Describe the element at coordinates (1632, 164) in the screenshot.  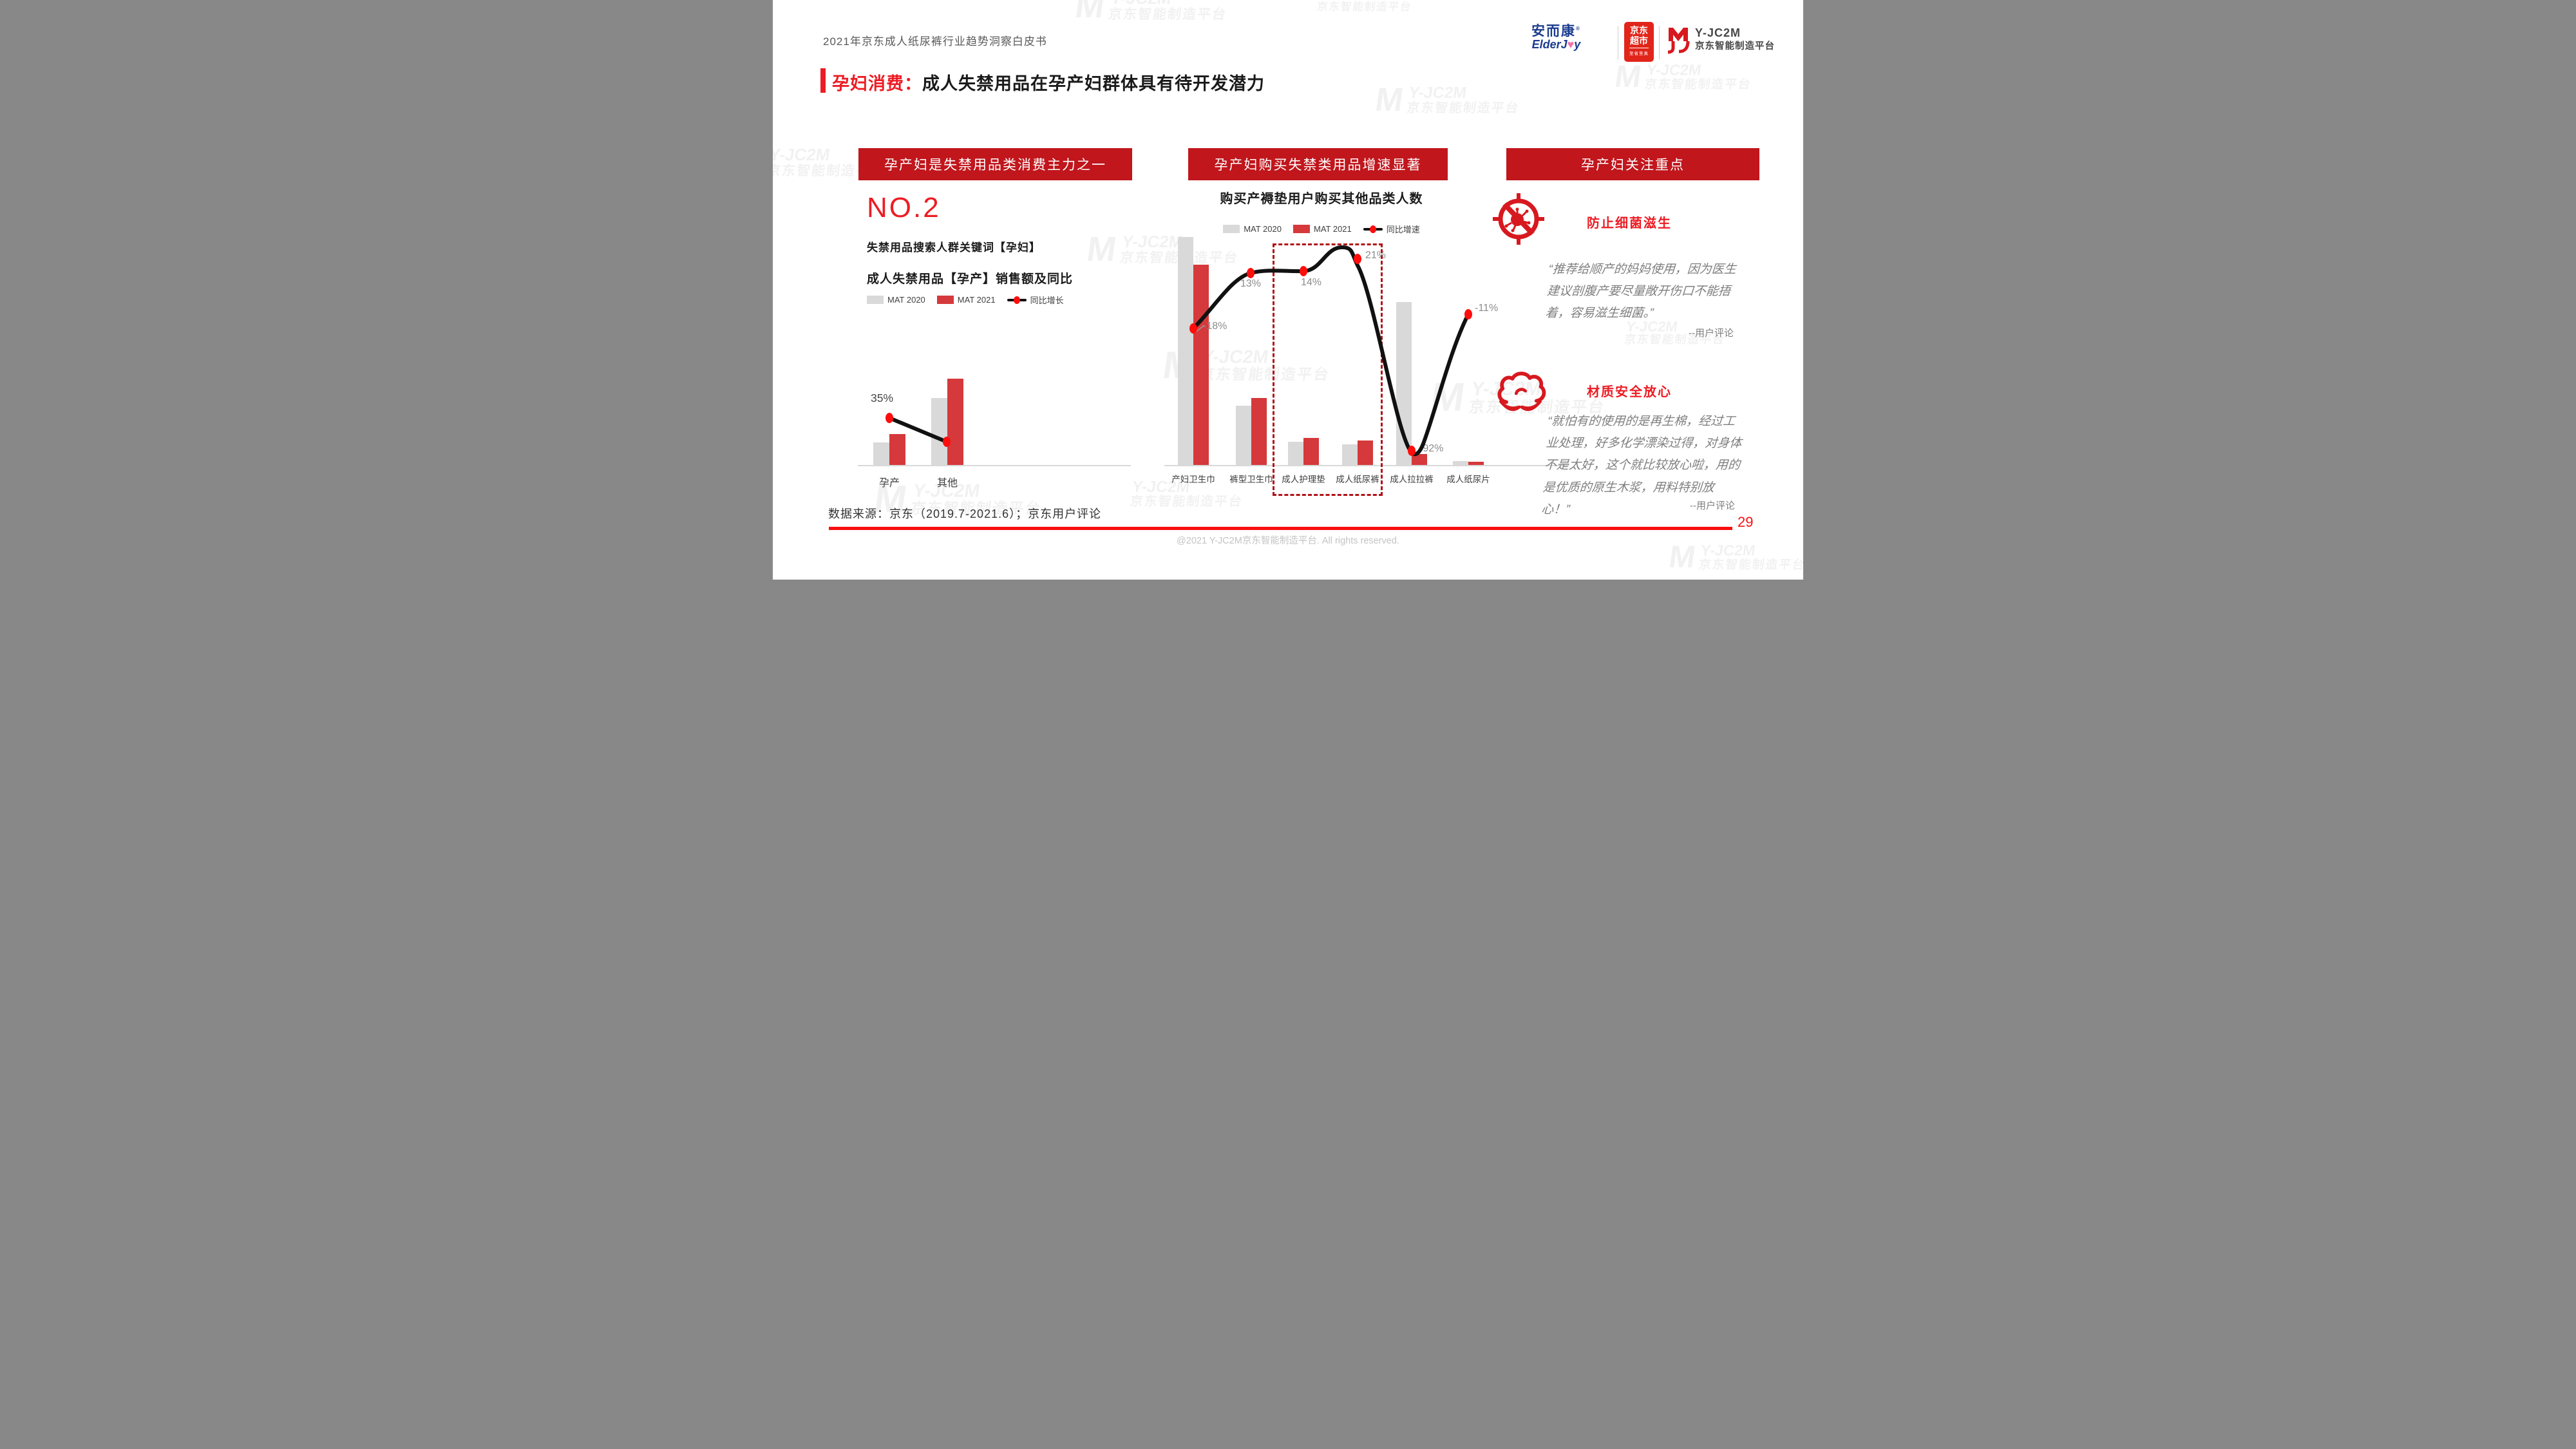
I see `banner-right: 孕产妇关注重点` at that location.